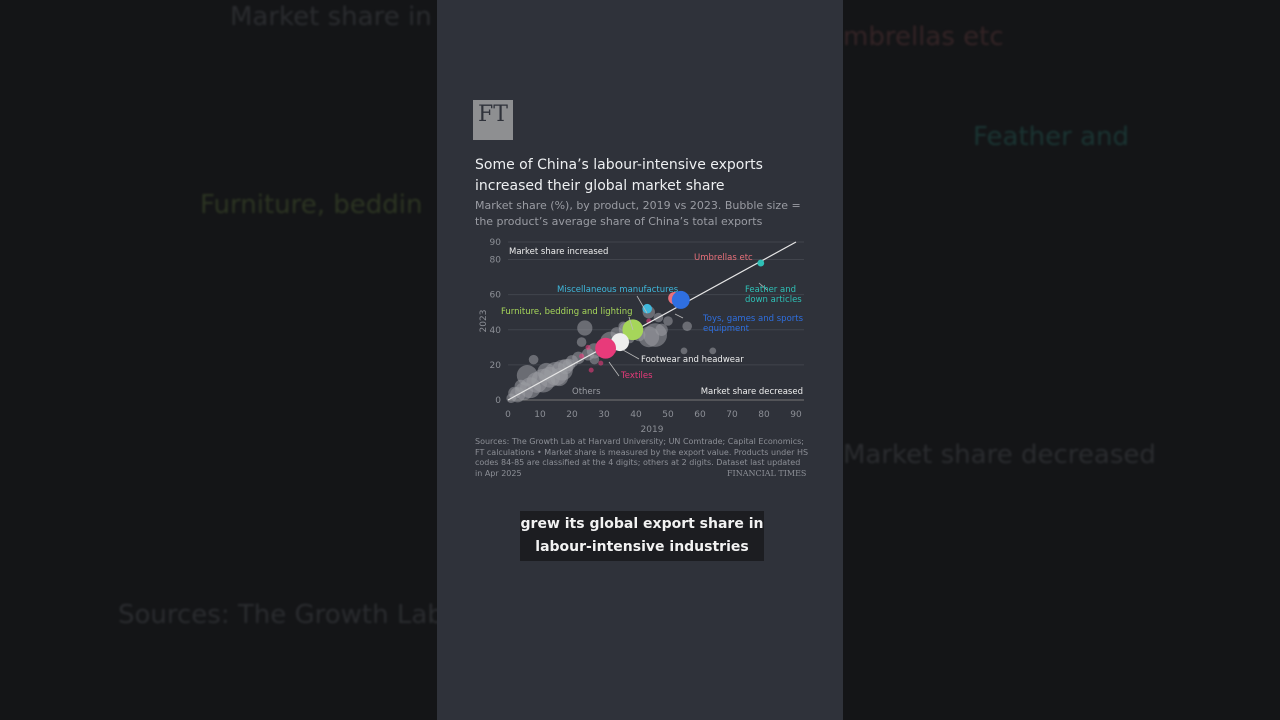  I want to click on x-tick-label: 10, so click(540, 415).